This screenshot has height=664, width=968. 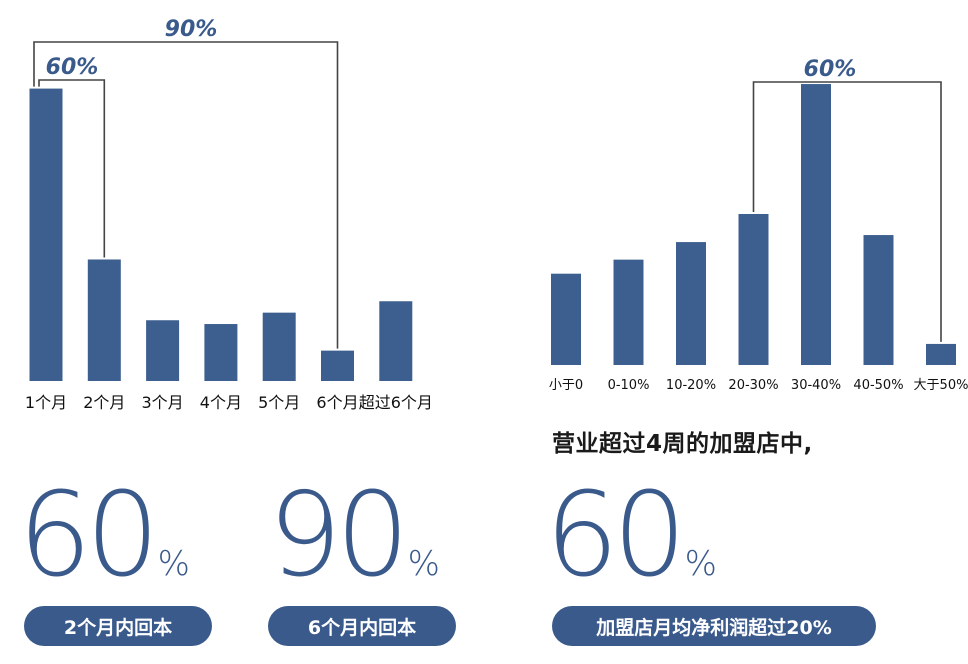 I want to click on stat-3-pill: 加盟店月均净利润超过20%, so click(x=714, y=626).